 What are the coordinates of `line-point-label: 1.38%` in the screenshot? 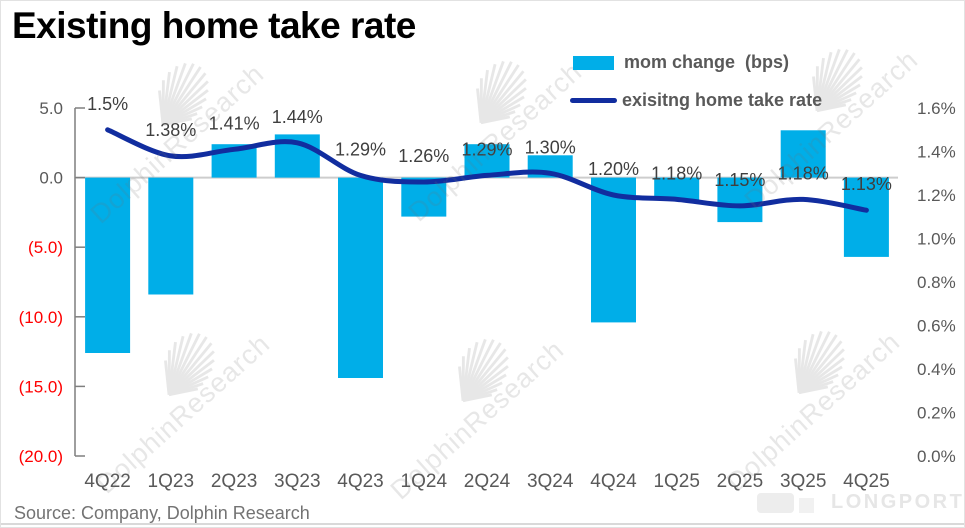 It's located at (170, 130).